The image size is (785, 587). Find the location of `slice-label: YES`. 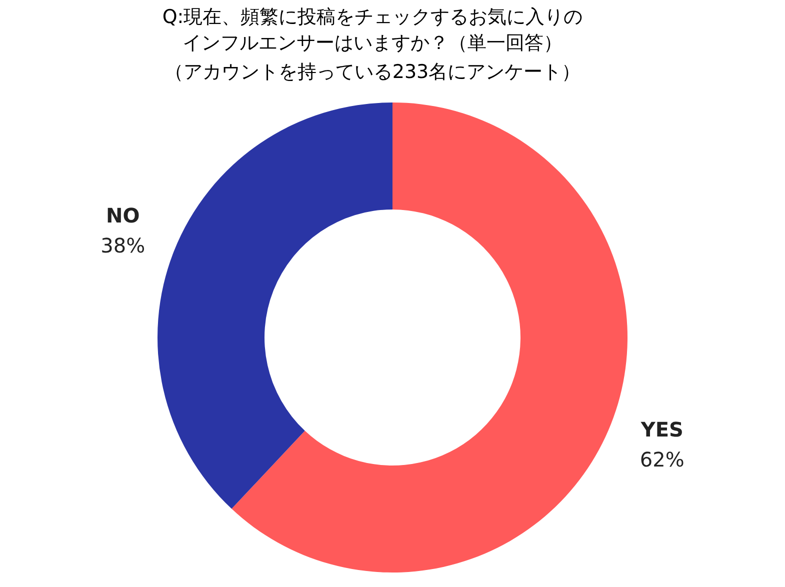

slice-label: YES is located at coordinates (662, 429).